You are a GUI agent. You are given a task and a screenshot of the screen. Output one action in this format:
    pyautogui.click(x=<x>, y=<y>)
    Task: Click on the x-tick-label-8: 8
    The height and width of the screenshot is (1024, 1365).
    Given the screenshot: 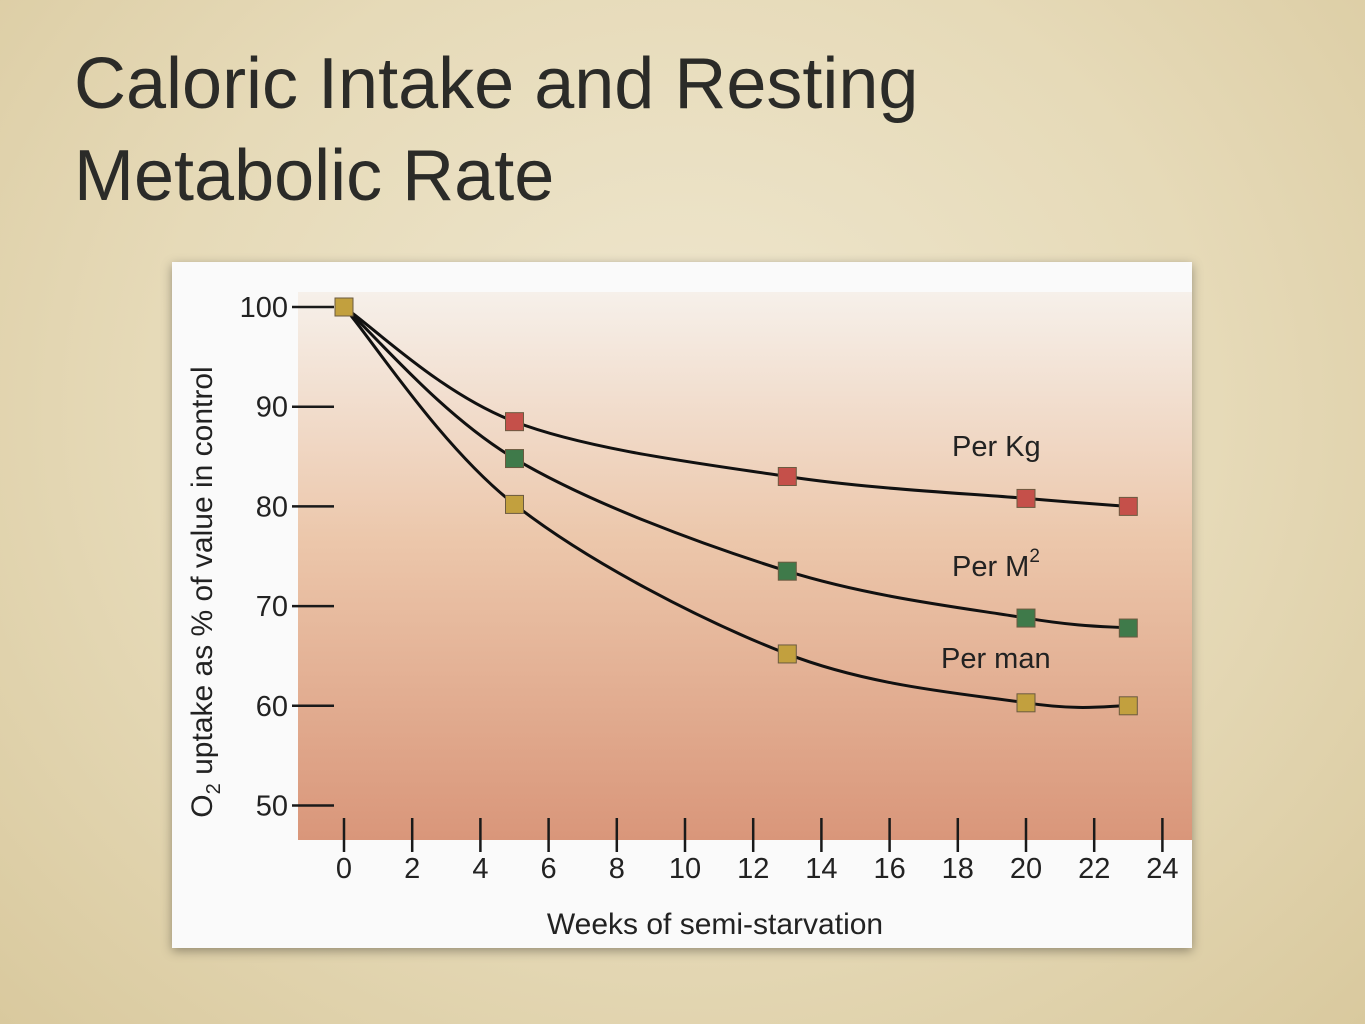 What is the action you would take?
    pyautogui.click(x=617, y=869)
    